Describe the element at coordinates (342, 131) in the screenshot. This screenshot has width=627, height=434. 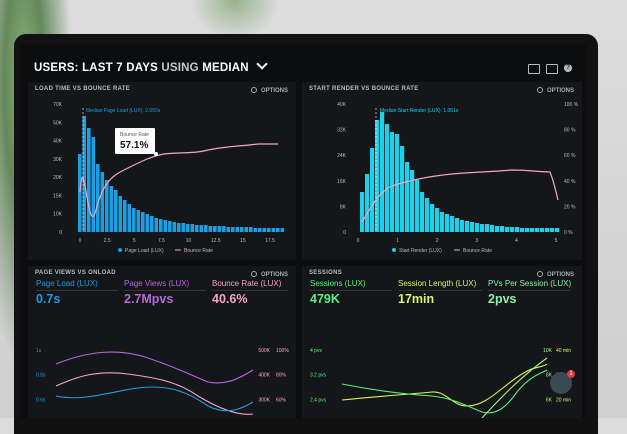
I see `y-tick-label: 32K` at that location.